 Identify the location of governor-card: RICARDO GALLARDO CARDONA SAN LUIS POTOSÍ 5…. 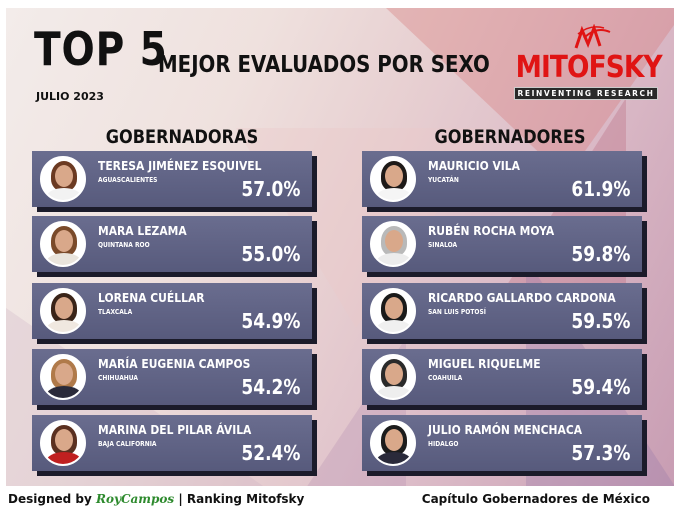
(502, 311).